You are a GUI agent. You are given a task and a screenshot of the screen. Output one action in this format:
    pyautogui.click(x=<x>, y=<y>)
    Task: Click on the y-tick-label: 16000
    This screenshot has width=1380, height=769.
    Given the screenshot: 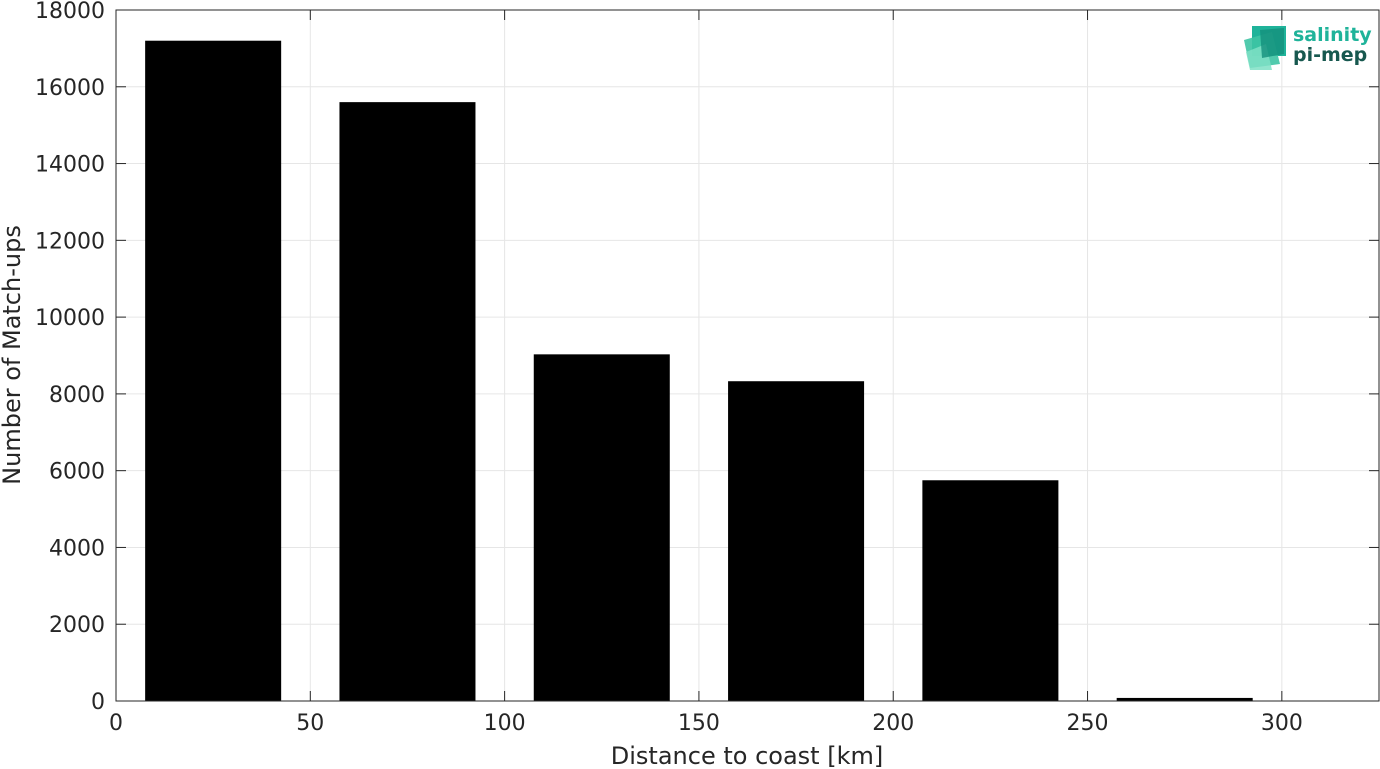 What is the action you would take?
    pyautogui.click(x=70, y=88)
    